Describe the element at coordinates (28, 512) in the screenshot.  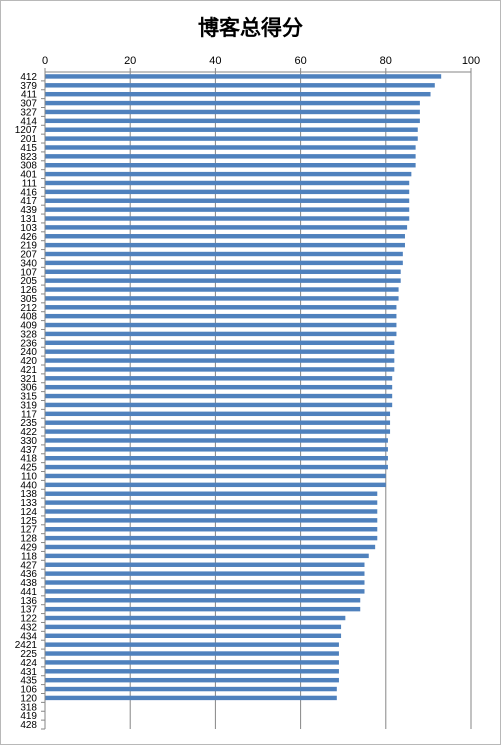
I see `category-label: 124` at that location.